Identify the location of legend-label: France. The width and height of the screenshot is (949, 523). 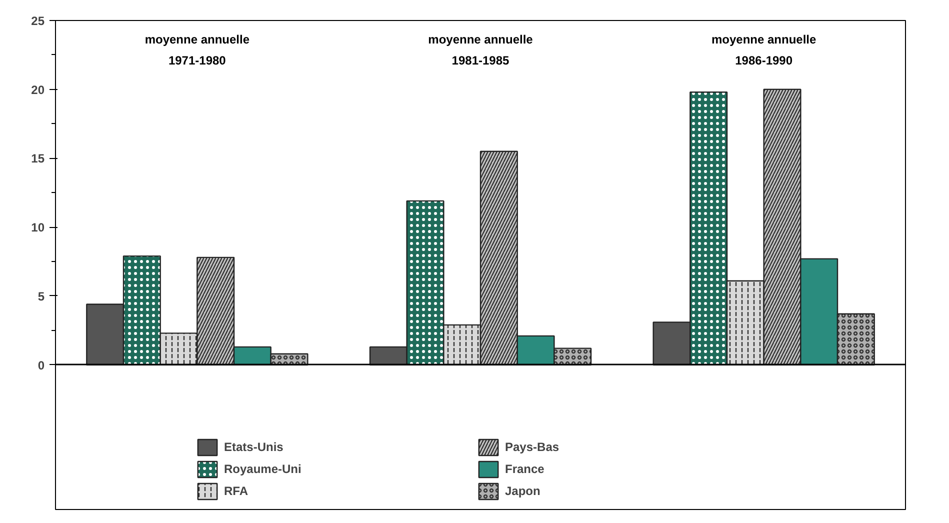
(525, 469).